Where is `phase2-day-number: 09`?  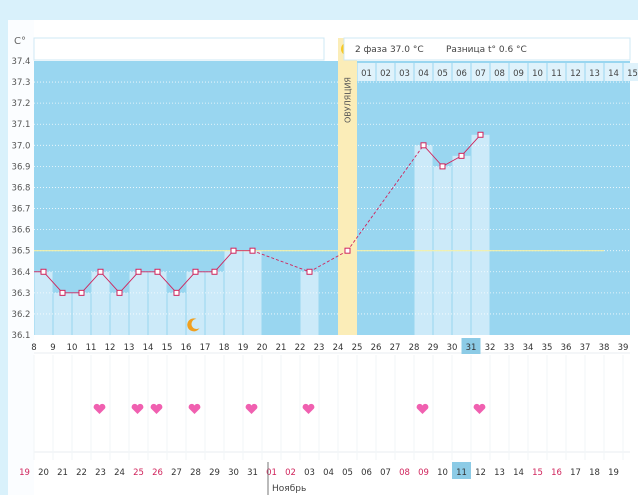 phase2-day-number: 09 is located at coordinates (518, 74).